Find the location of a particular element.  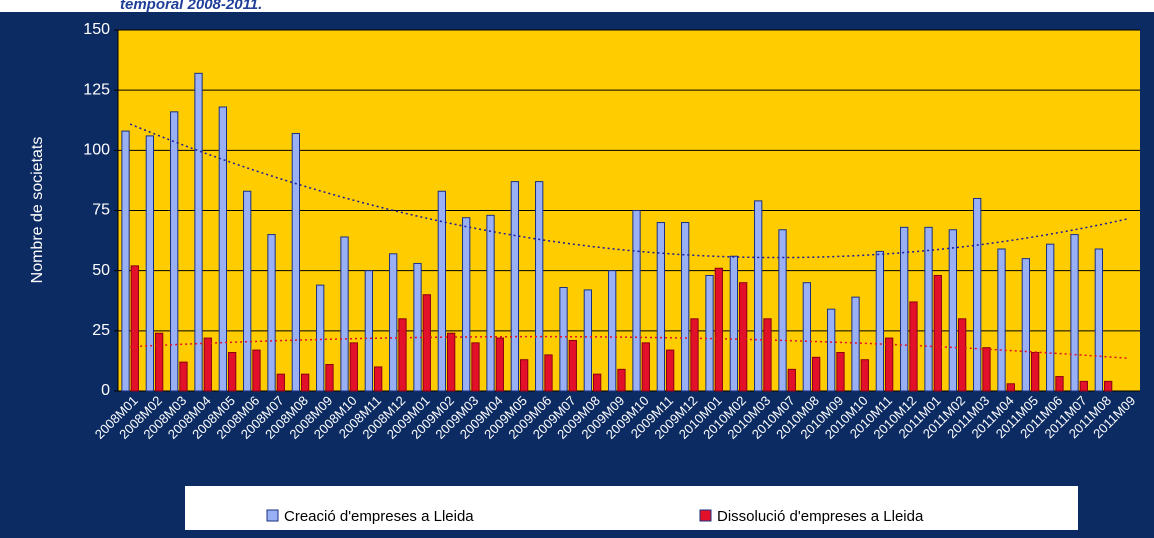

legend is located at coordinates (631, 508).